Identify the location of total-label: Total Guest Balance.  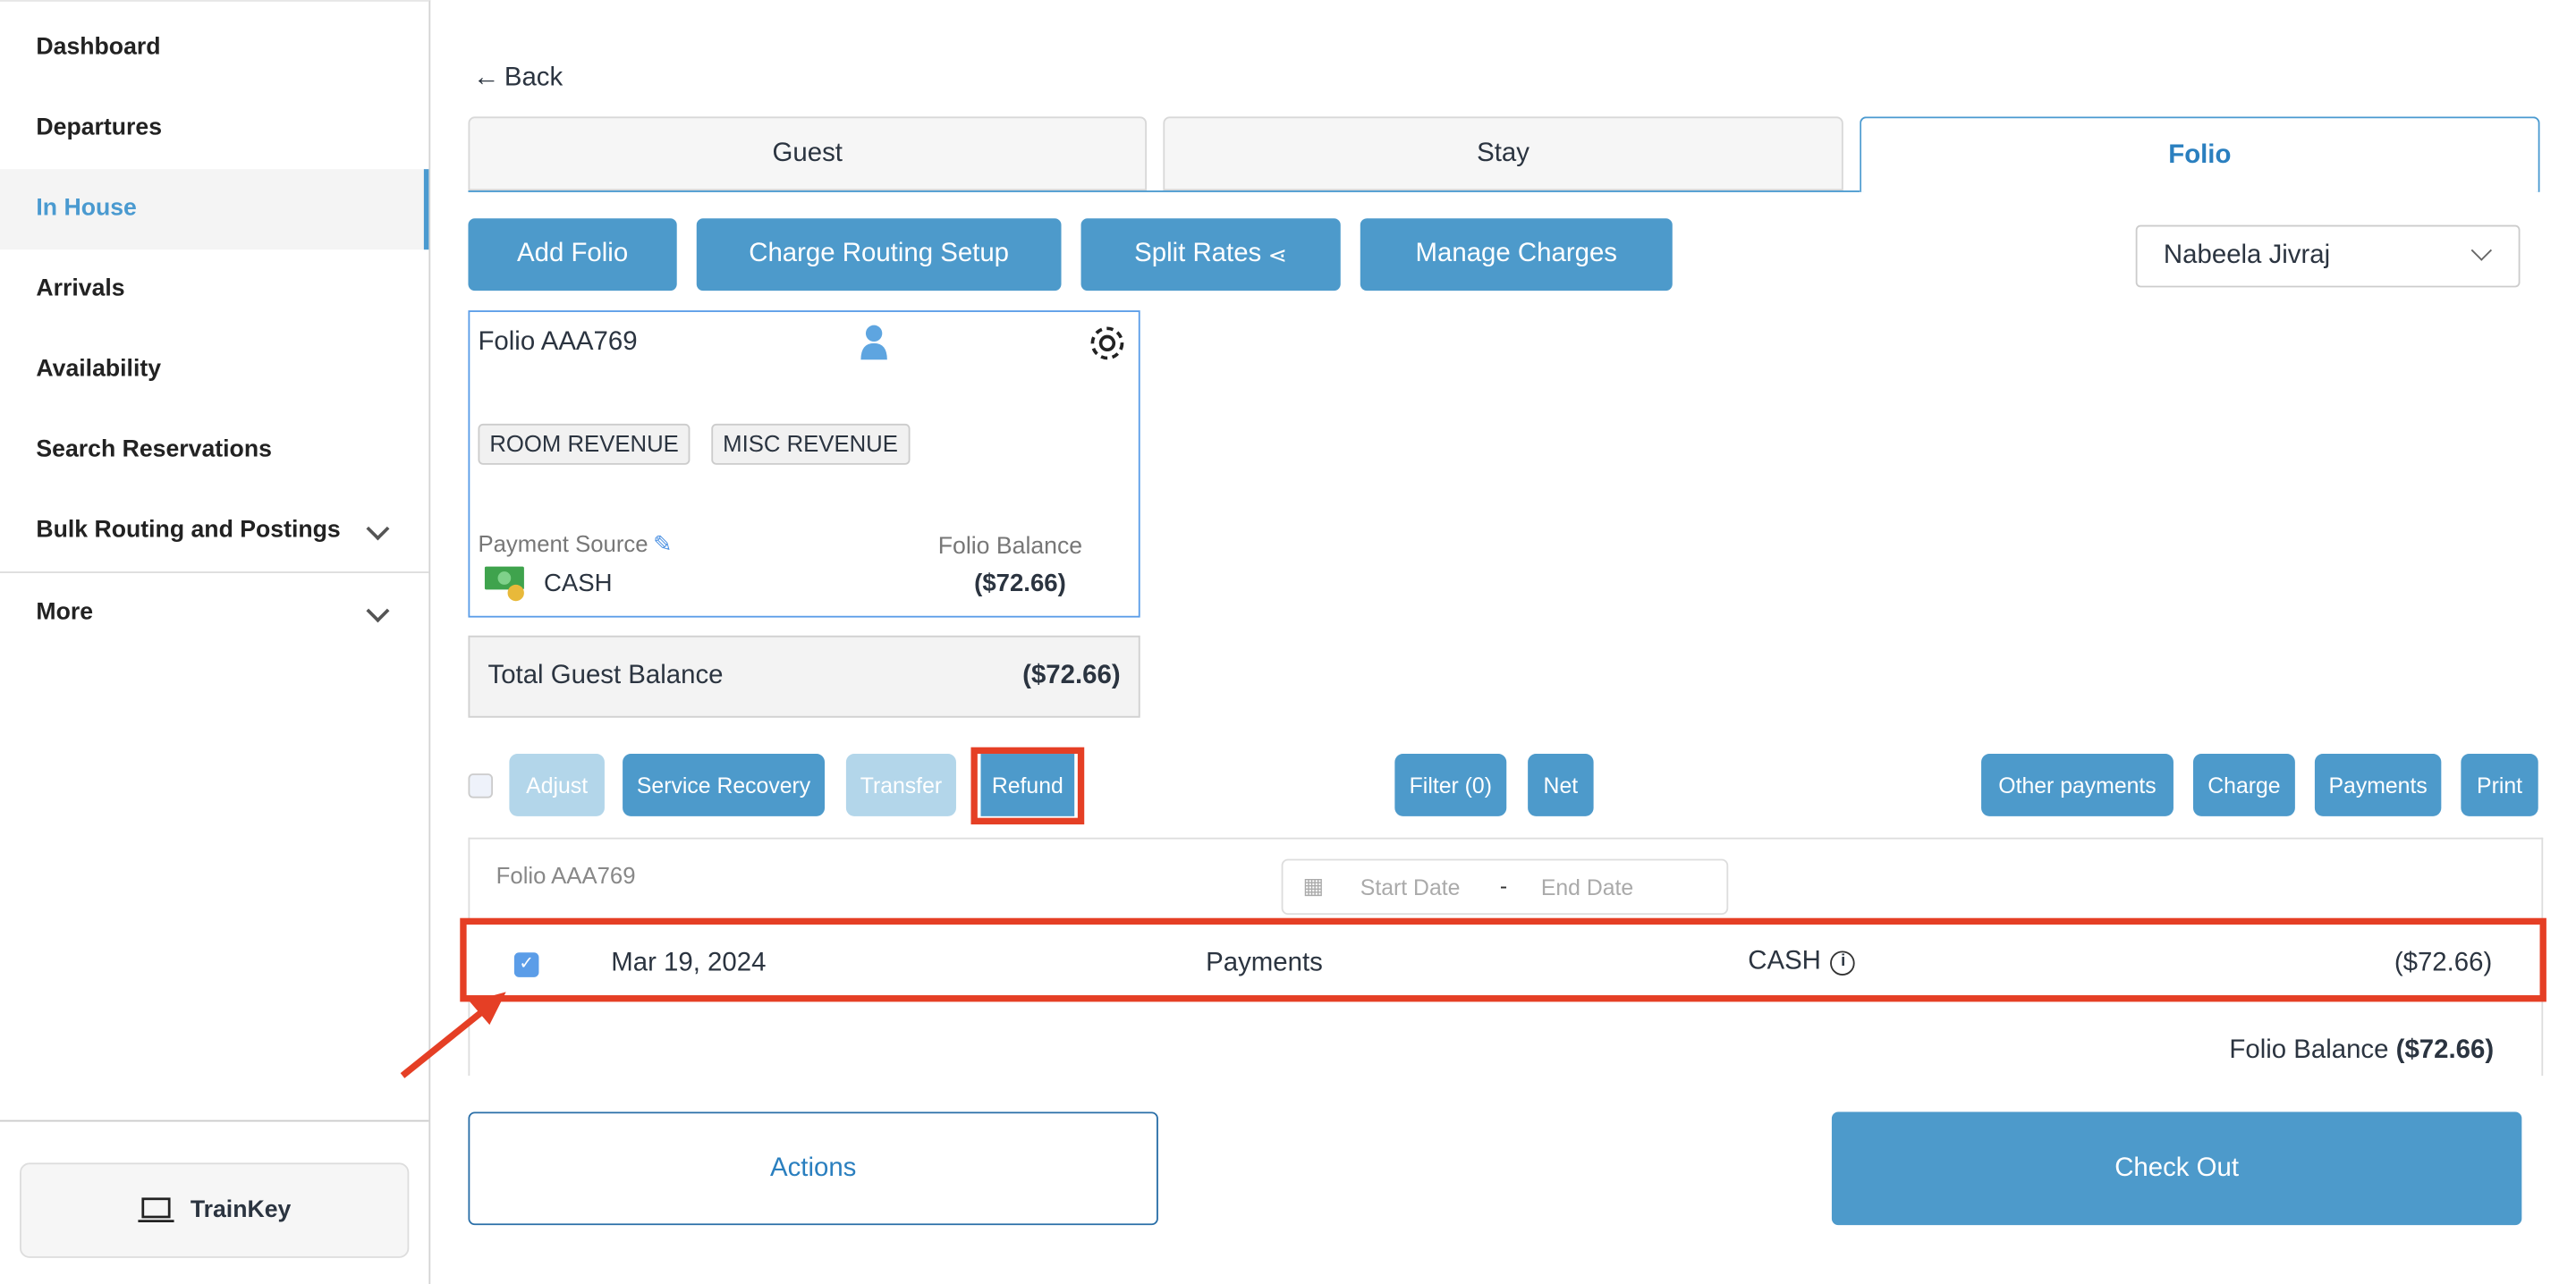
(605, 676).